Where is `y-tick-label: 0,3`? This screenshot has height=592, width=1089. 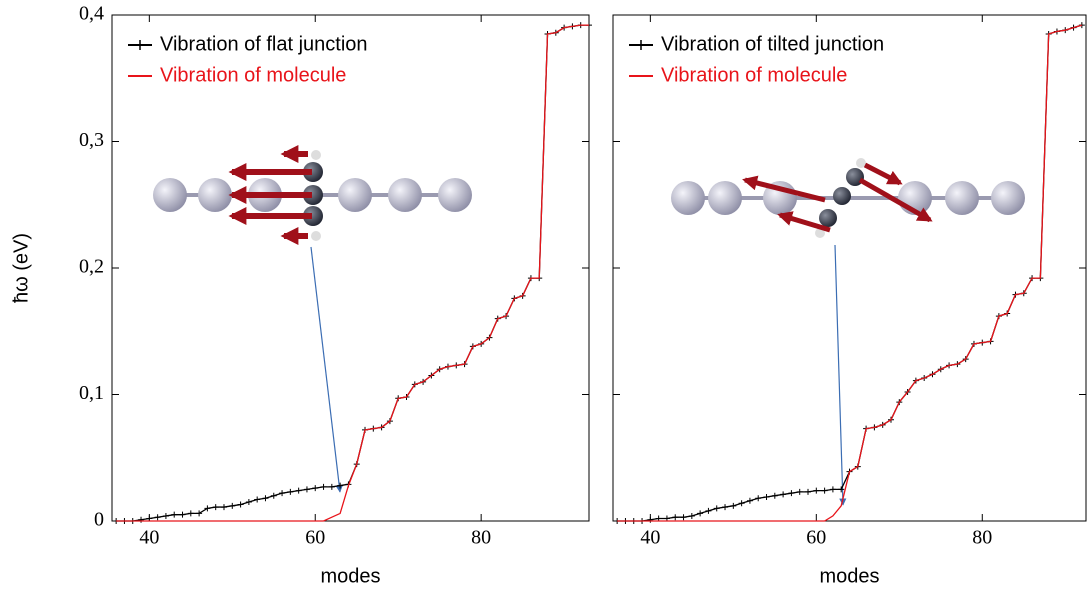 y-tick-label: 0,3 is located at coordinates (91, 140).